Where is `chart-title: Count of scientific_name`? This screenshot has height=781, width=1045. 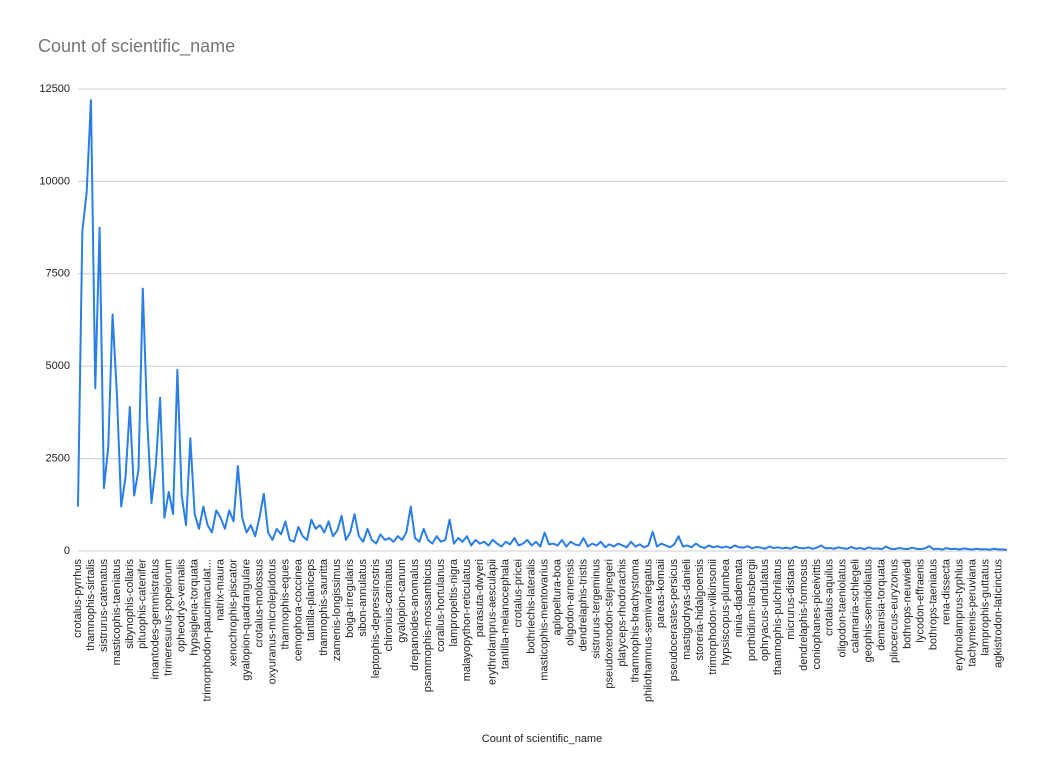
chart-title: Count of scientific_name is located at coordinates (136, 46).